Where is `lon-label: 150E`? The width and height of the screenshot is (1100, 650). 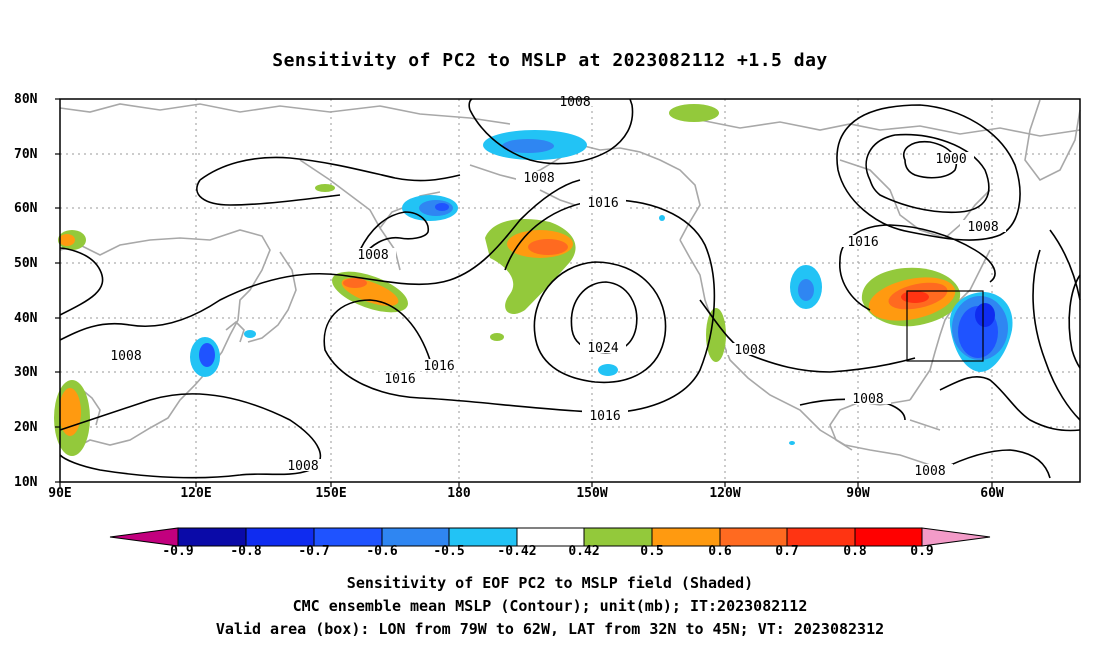
lon-label: 150E is located at coordinates (331, 493).